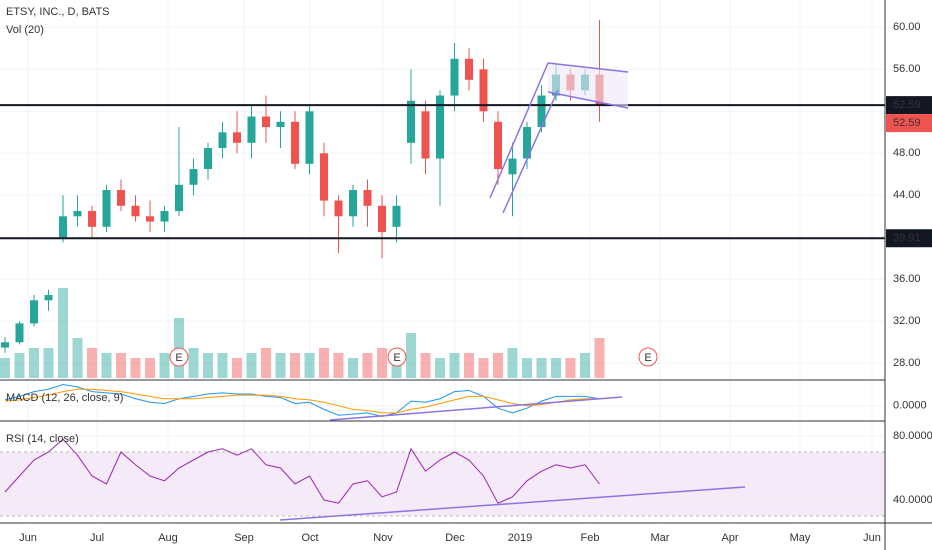  What do you see at coordinates (168, 538) in the screenshot?
I see `x-tick-label: Aug` at bounding box center [168, 538].